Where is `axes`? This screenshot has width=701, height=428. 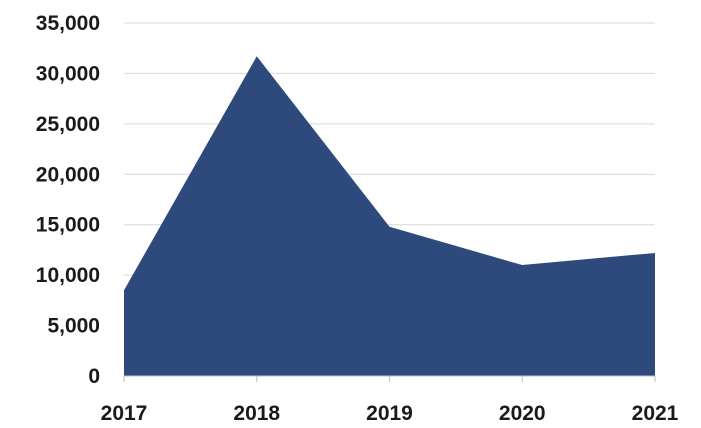
axes is located at coordinates (389, 378).